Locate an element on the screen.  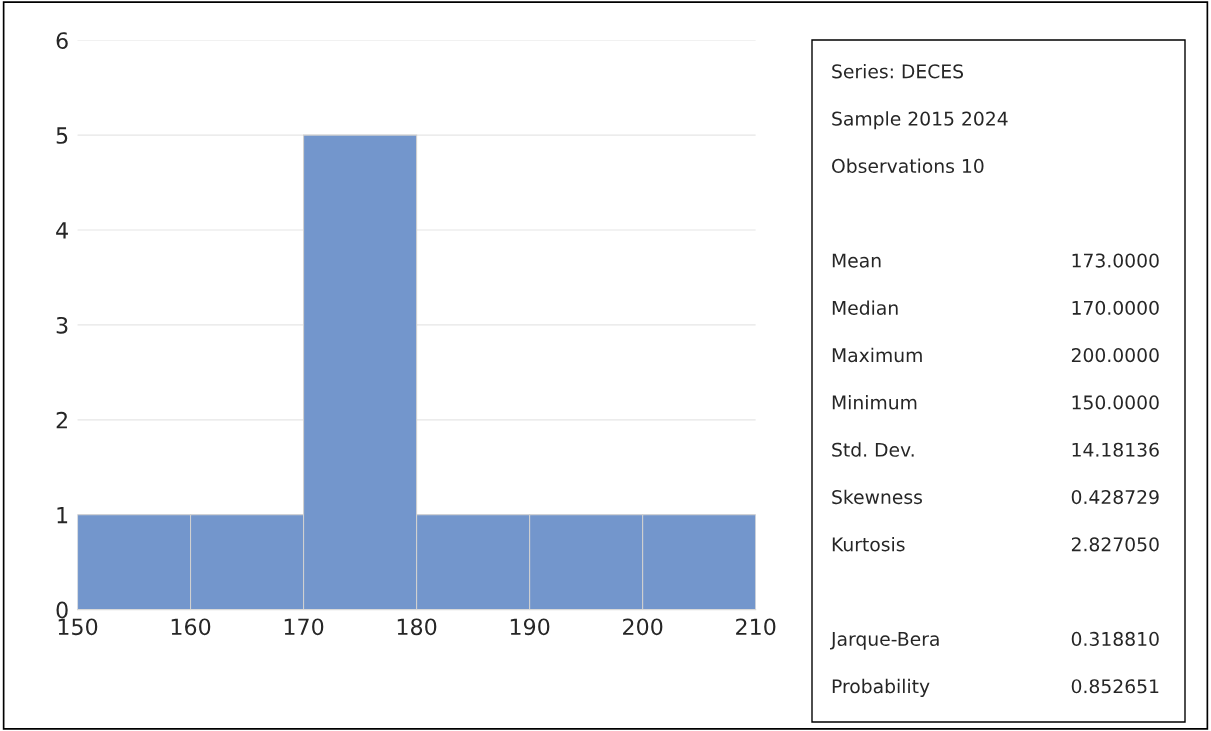
text: Observations 10 is located at coordinates (908, 166).